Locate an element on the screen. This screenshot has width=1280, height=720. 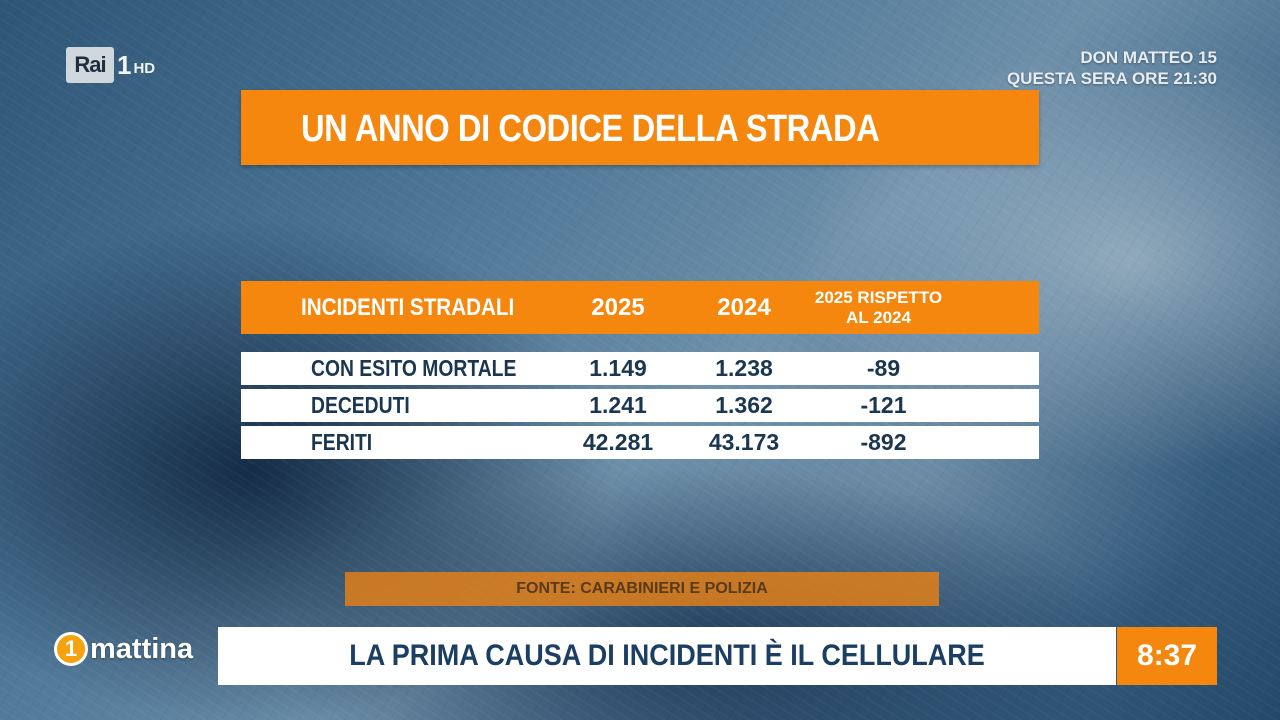
show-logo-circle: 1 is located at coordinates (71, 649).